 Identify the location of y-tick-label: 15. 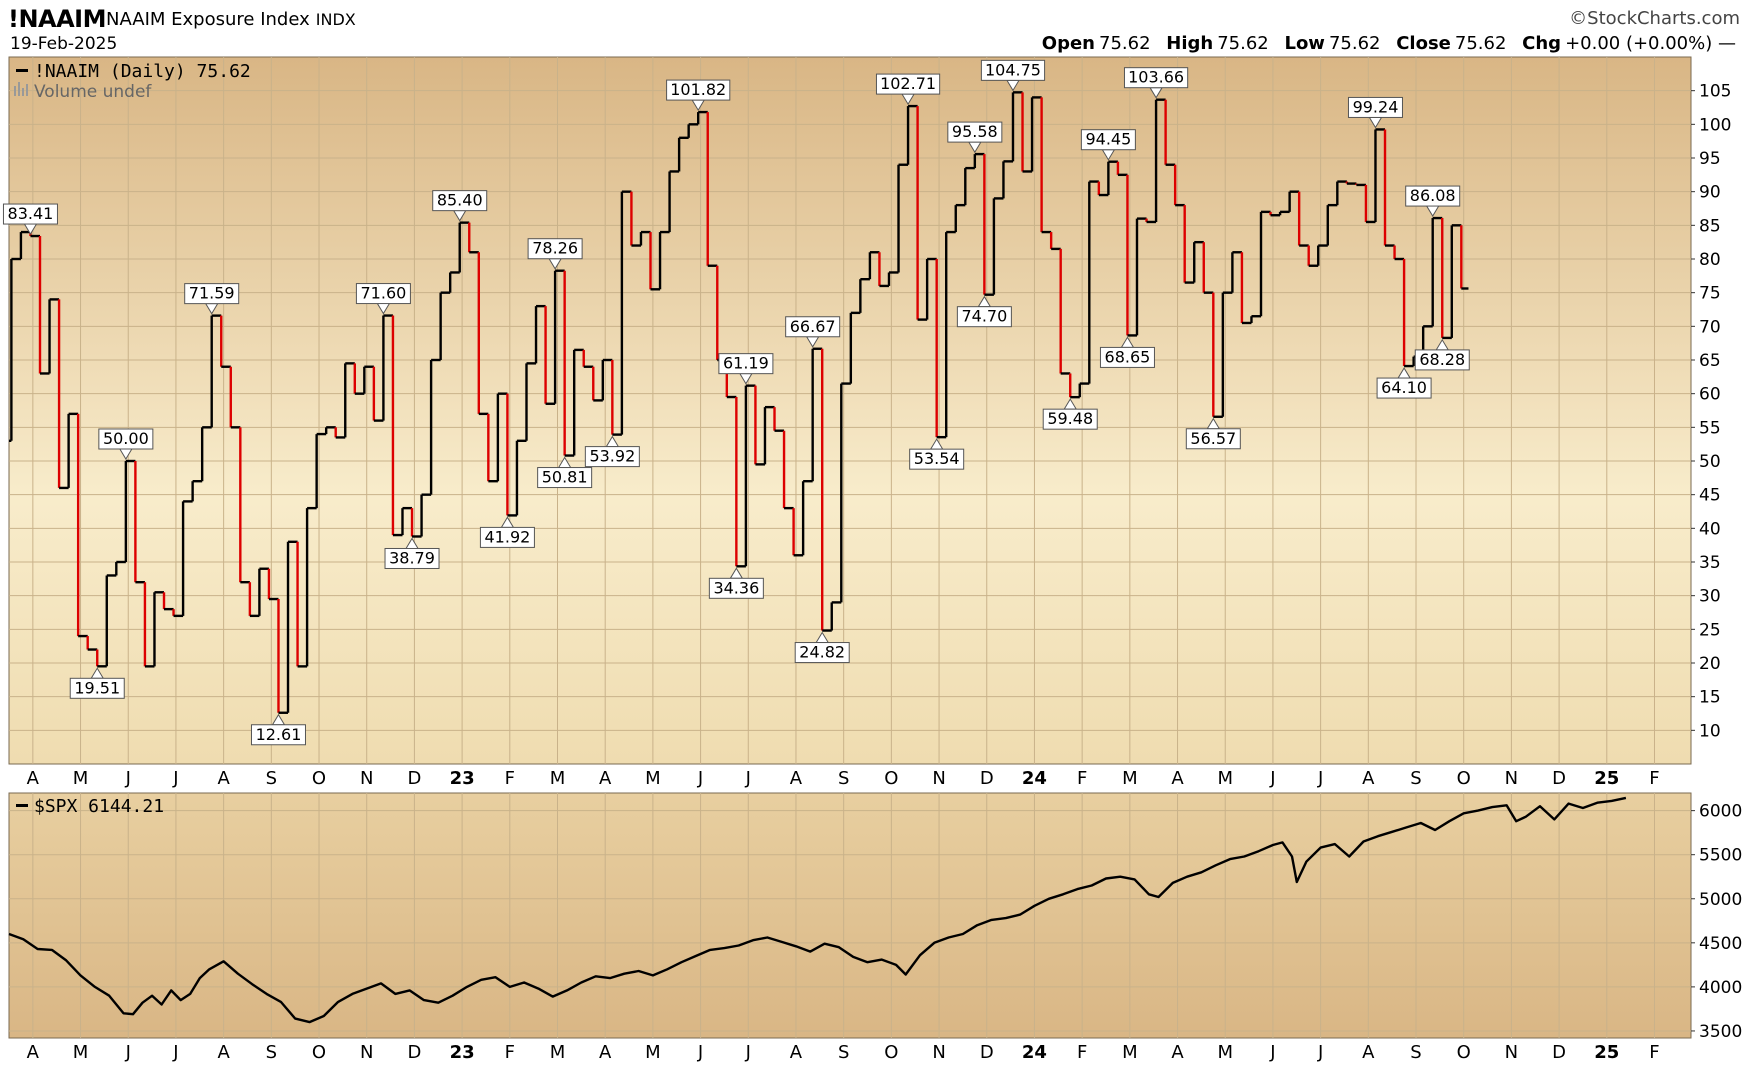
(1710, 698).